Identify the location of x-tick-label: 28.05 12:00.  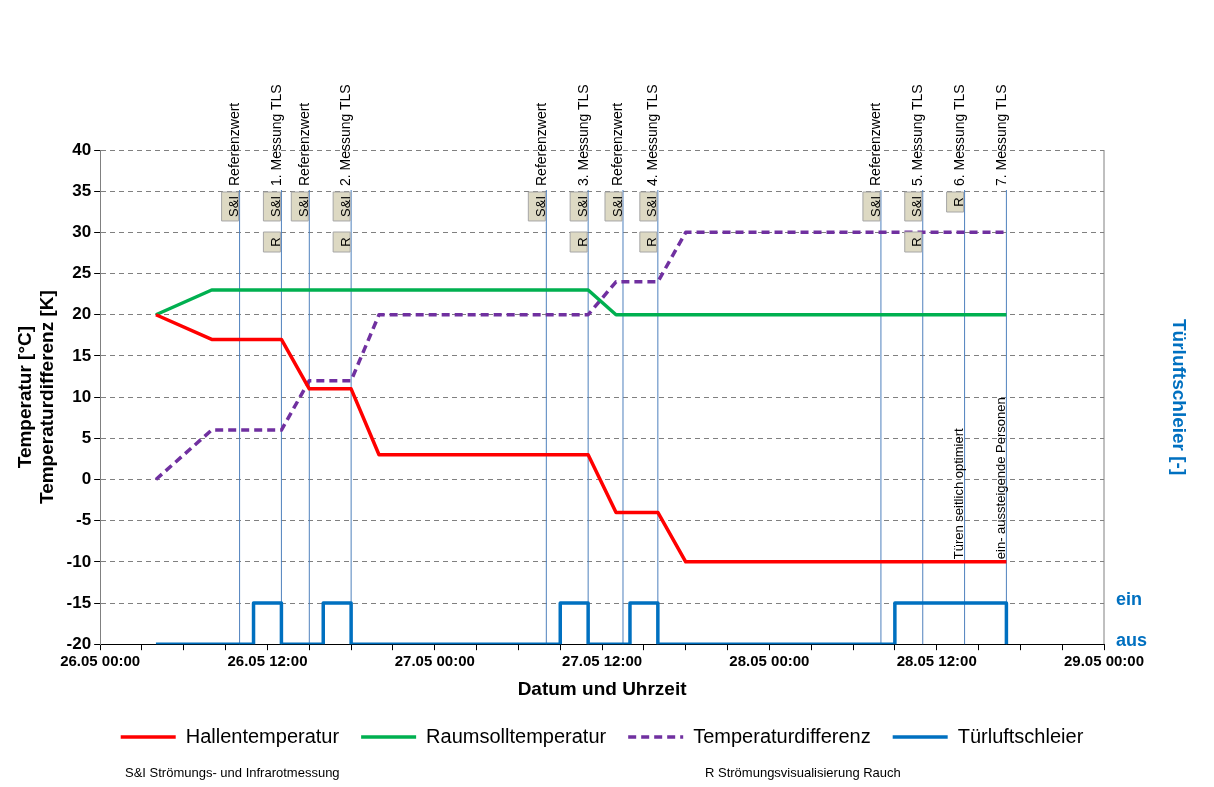
(936, 661).